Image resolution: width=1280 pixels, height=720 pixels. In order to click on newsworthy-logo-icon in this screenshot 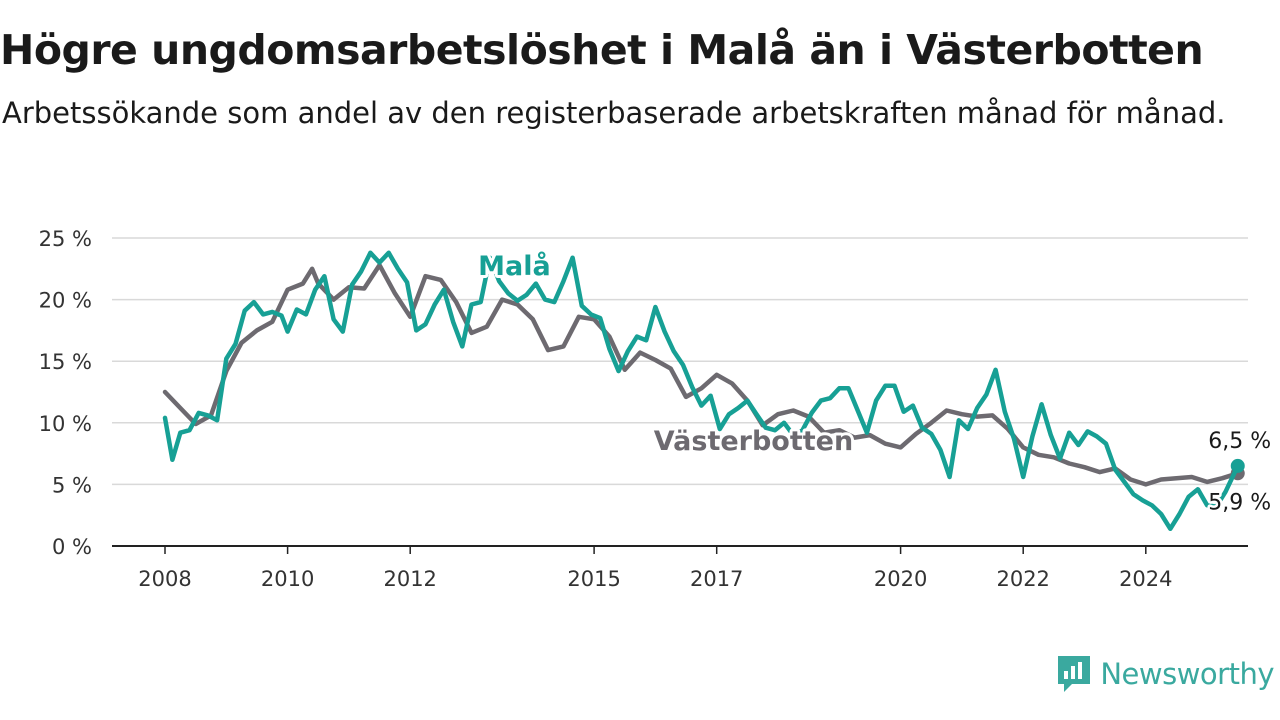, I will do `click(1074, 674)`.